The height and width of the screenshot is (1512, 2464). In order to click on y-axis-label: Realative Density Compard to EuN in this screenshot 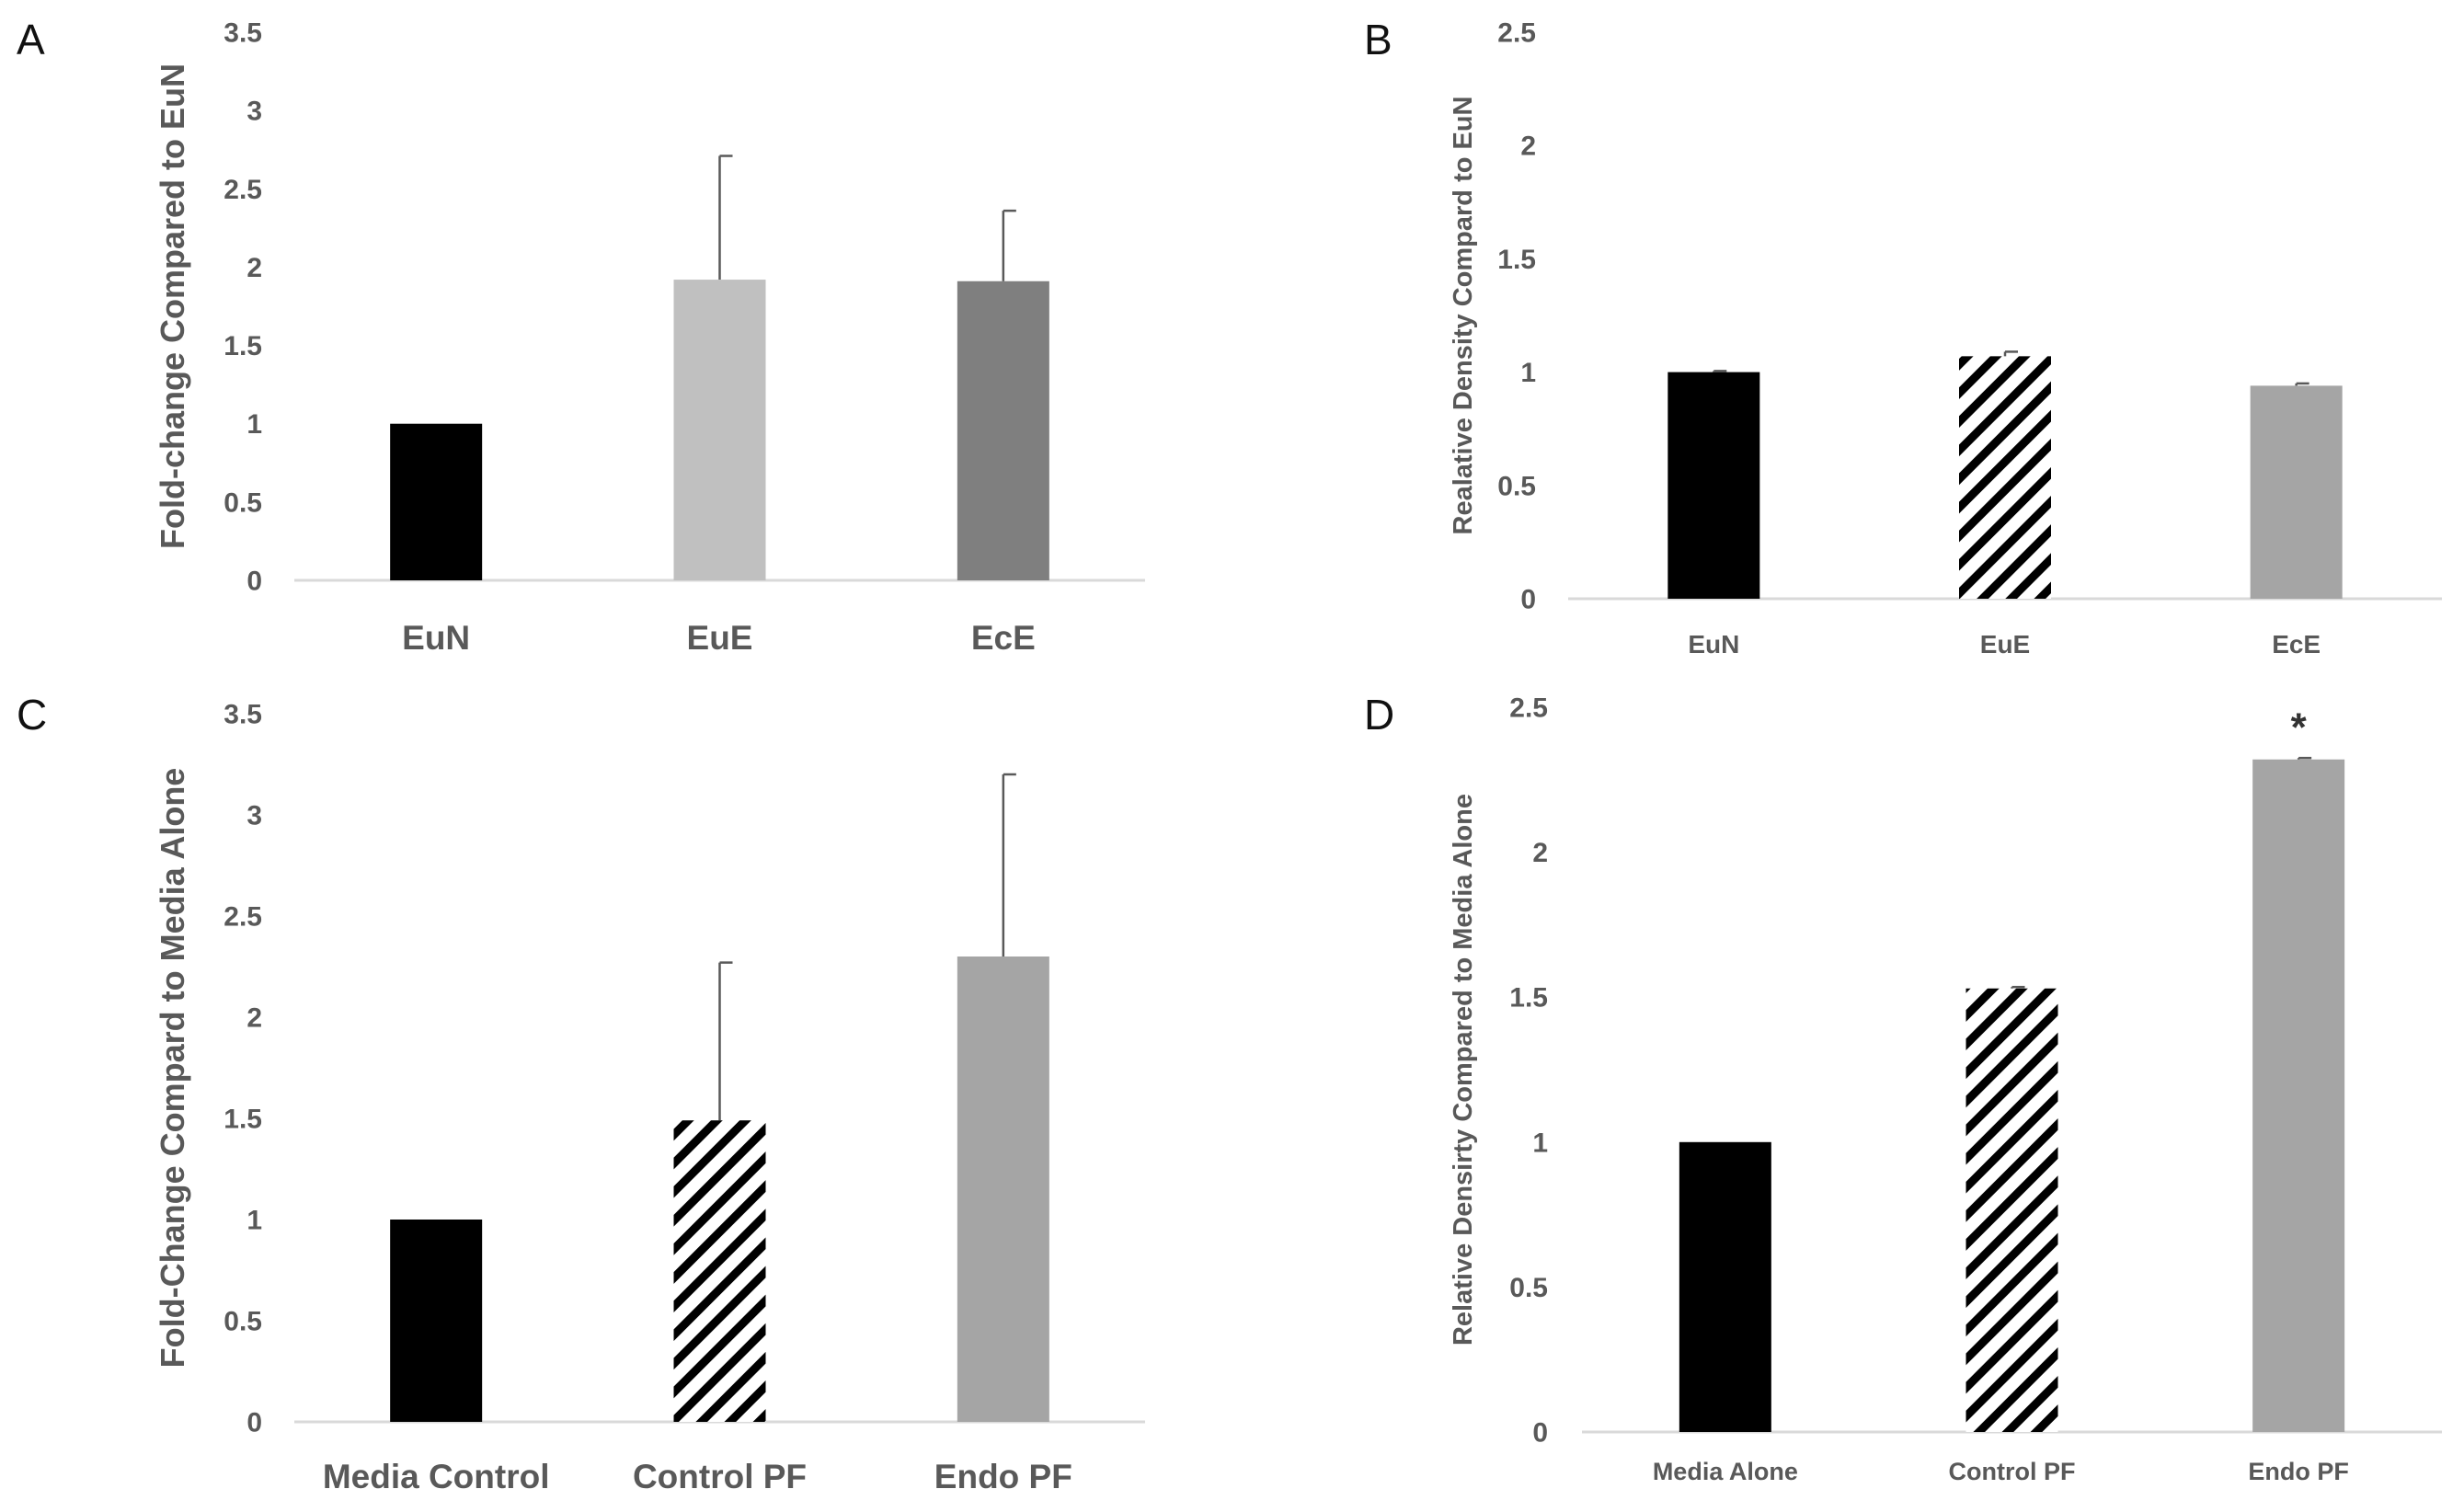, I will do `click(1463, 316)`.